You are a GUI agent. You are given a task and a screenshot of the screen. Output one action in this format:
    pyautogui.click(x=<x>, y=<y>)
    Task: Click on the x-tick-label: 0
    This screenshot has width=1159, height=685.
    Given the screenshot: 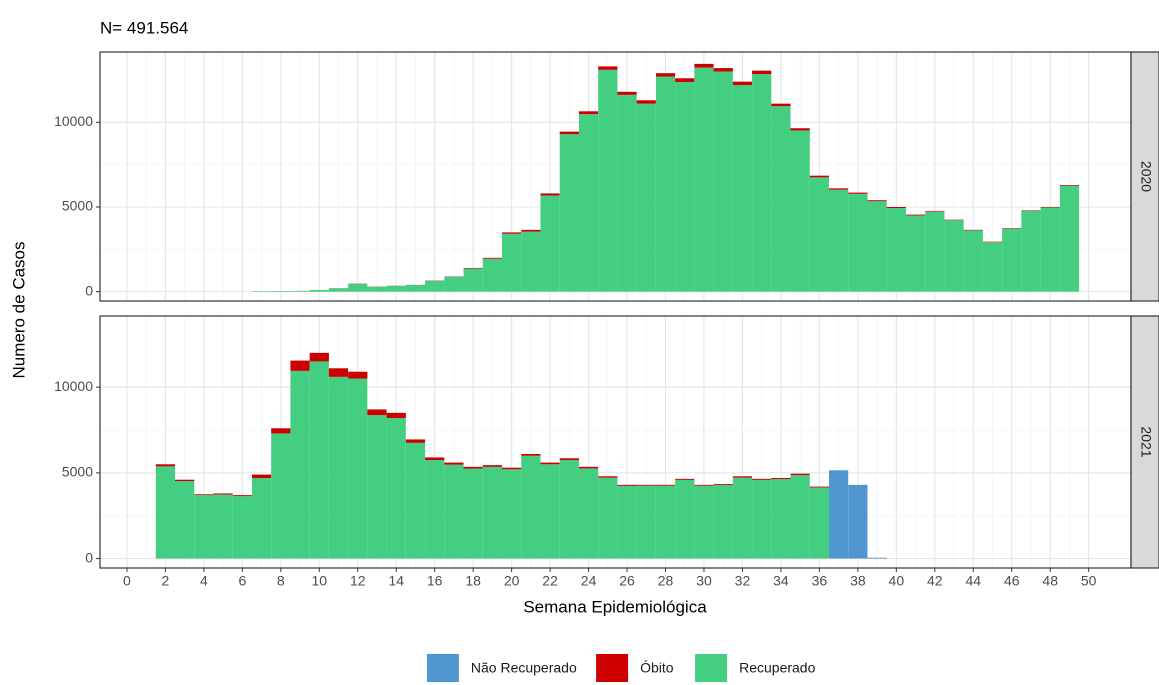 What is the action you would take?
    pyautogui.click(x=127, y=581)
    